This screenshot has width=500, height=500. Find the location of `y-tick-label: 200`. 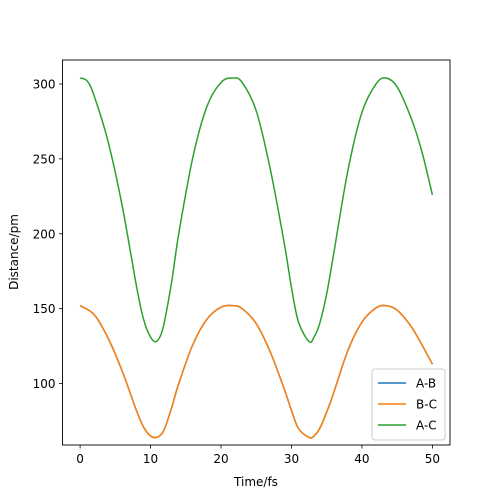

y-tick-label: 200 is located at coordinates (44, 234).